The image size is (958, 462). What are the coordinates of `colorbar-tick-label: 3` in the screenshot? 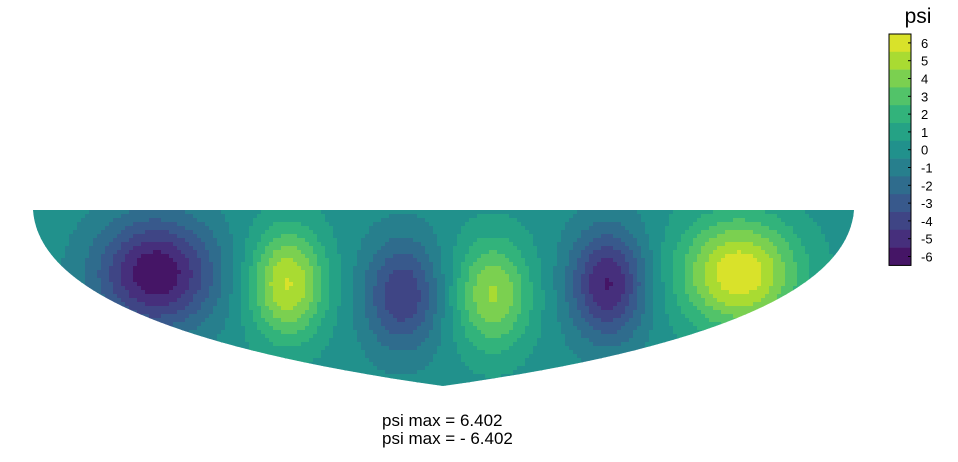 It's located at (924, 96).